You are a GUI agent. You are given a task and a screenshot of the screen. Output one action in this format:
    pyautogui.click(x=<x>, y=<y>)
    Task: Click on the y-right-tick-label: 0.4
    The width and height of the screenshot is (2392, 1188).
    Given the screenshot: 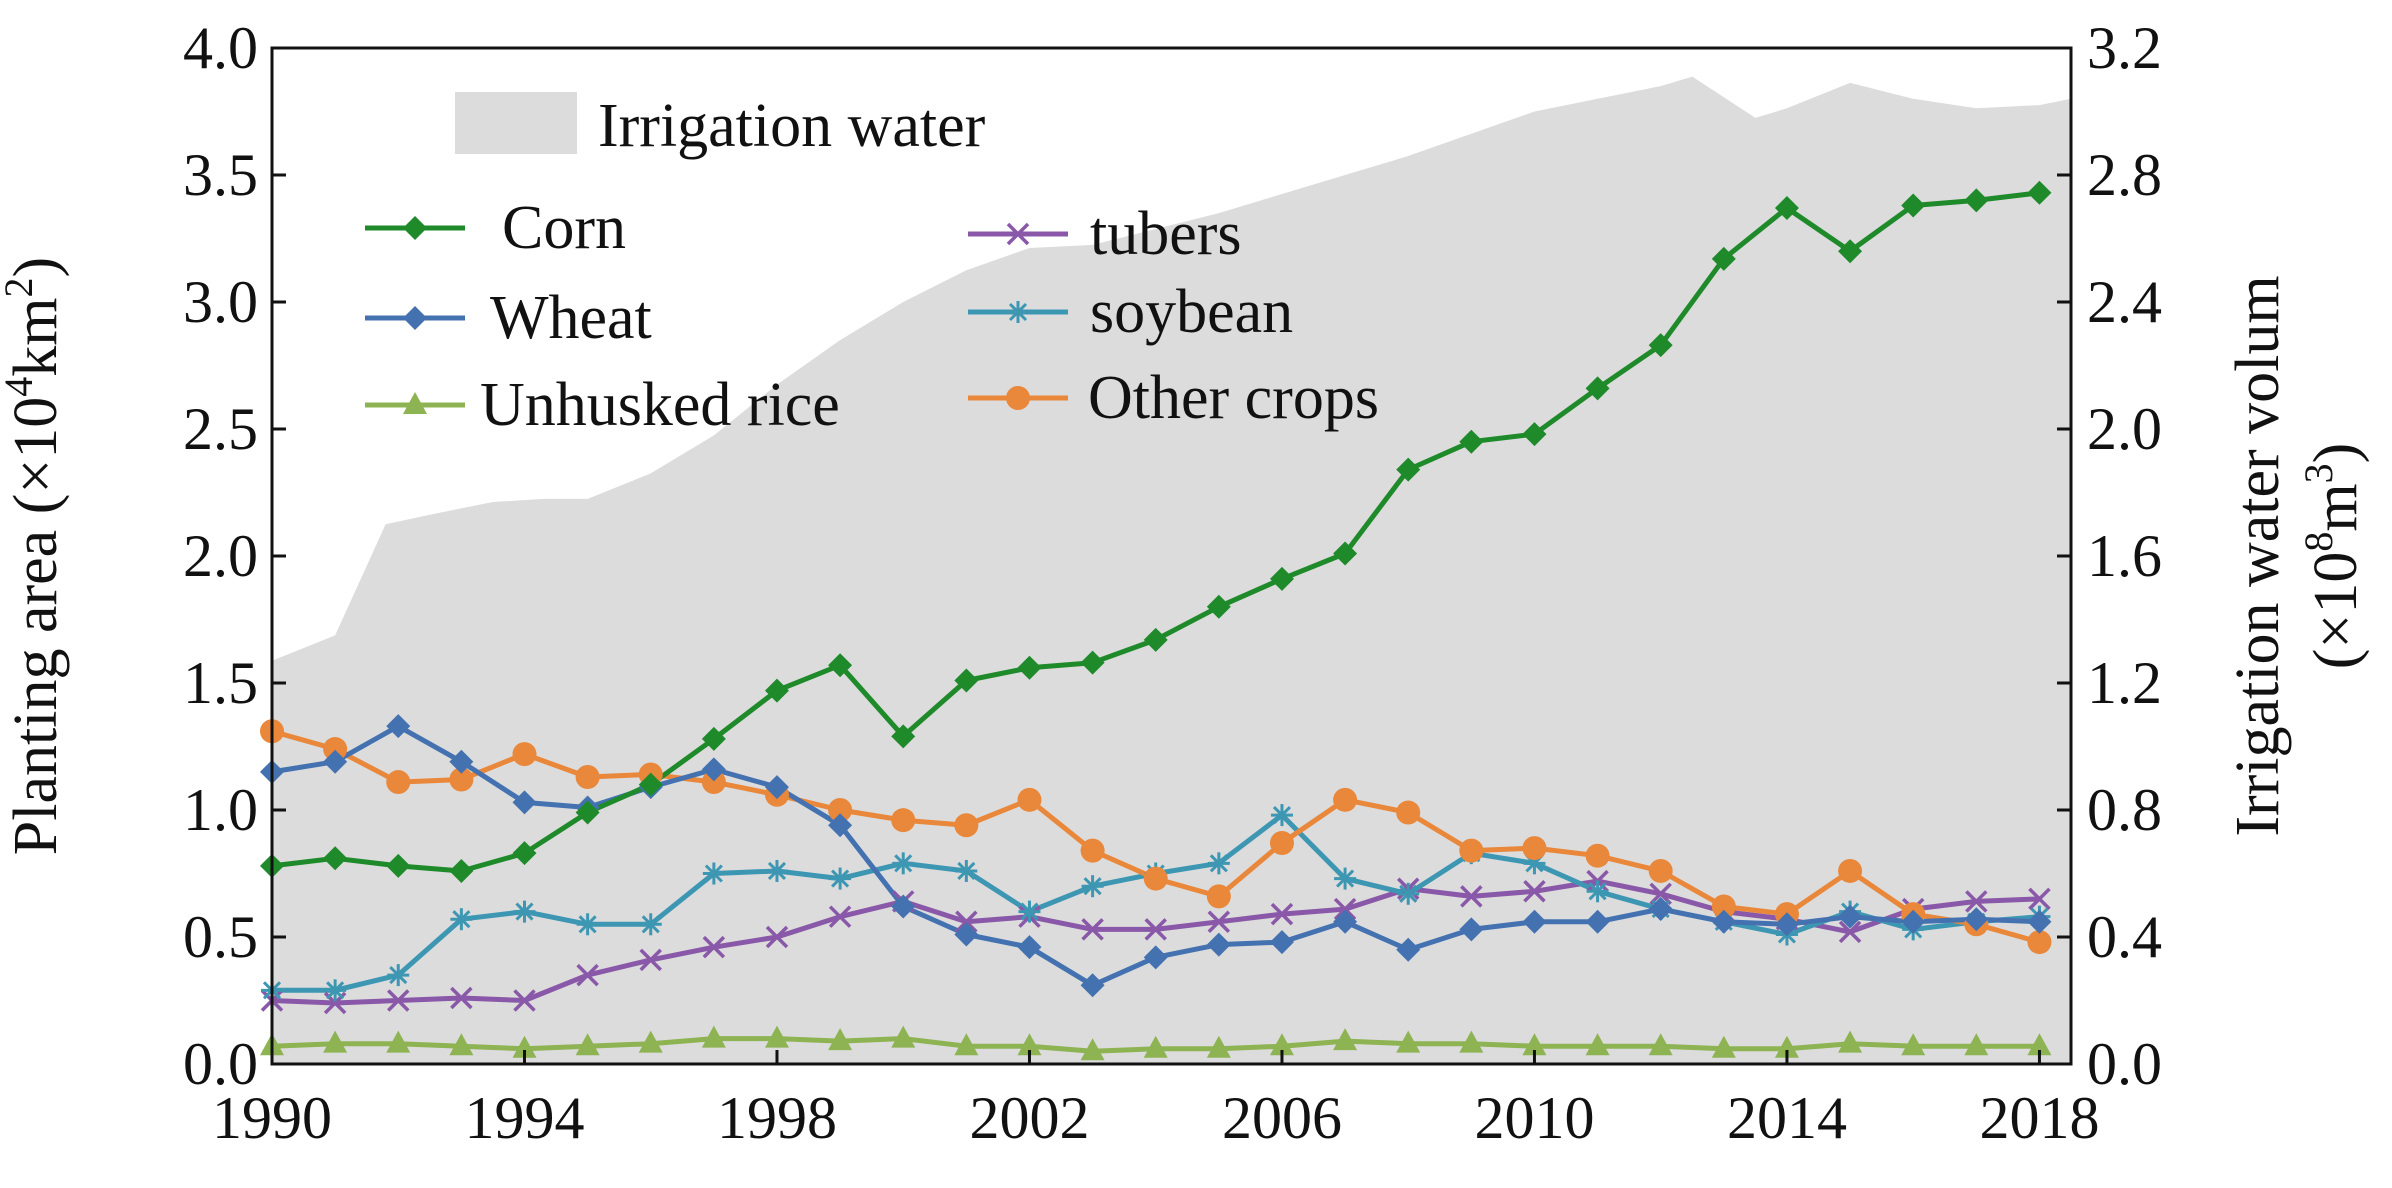 What is the action you would take?
    pyautogui.click(x=2124, y=937)
    